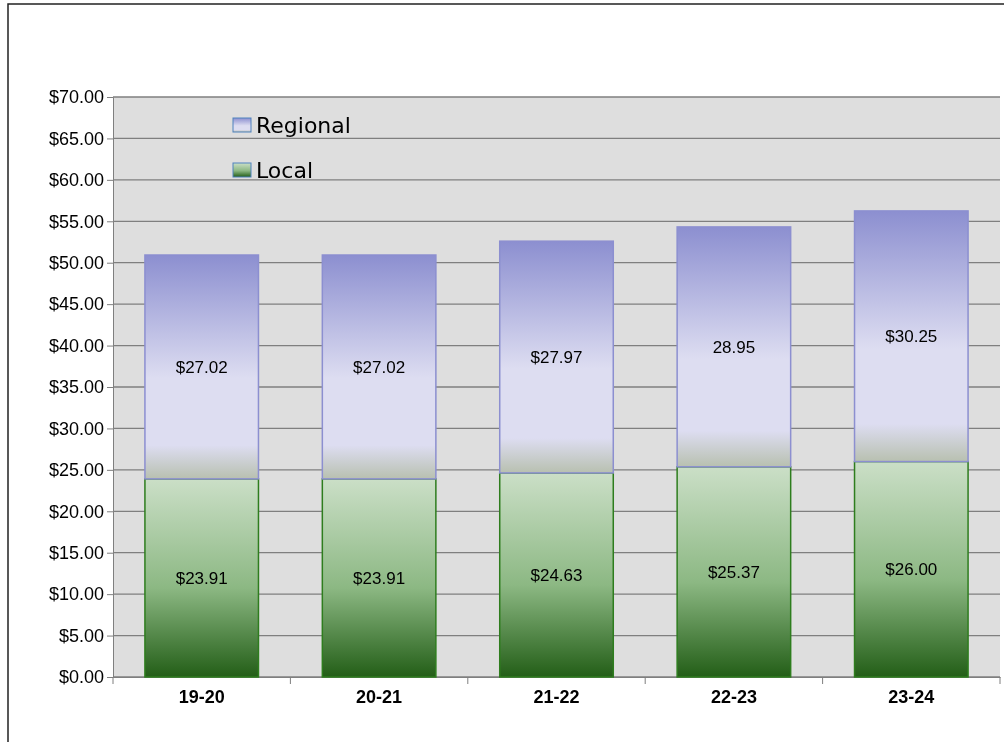 Image resolution: width=1004 pixels, height=742 pixels. Describe the element at coordinates (76, 552) in the screenshot. I see `y-tick-label: $15.00` at that location.